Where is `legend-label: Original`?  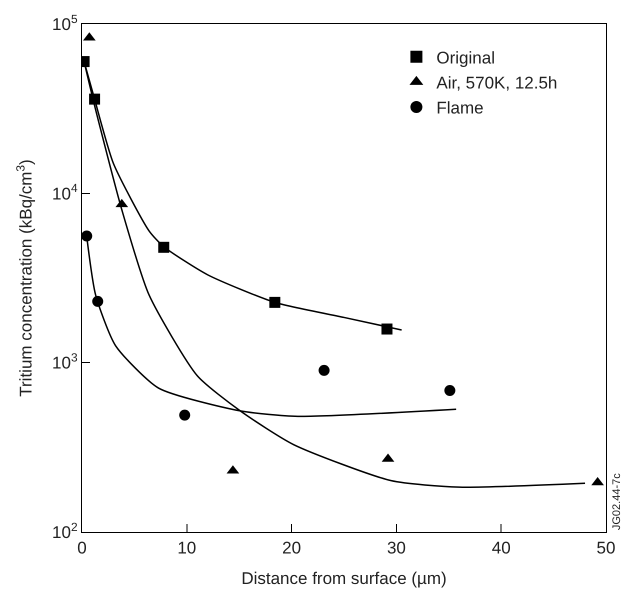 legend-label: Original is located at coordinates (465, 58).